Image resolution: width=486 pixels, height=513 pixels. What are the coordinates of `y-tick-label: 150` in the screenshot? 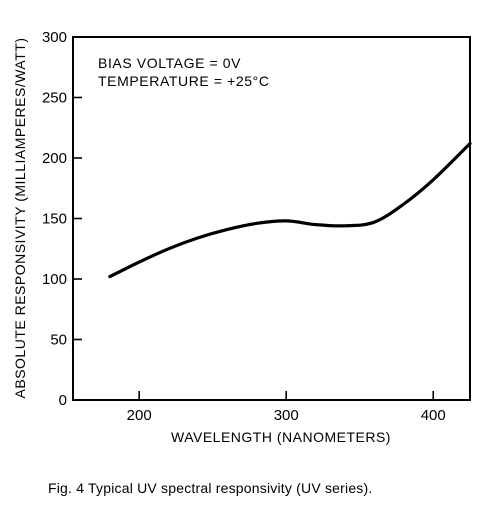 It's located at (54, 219).